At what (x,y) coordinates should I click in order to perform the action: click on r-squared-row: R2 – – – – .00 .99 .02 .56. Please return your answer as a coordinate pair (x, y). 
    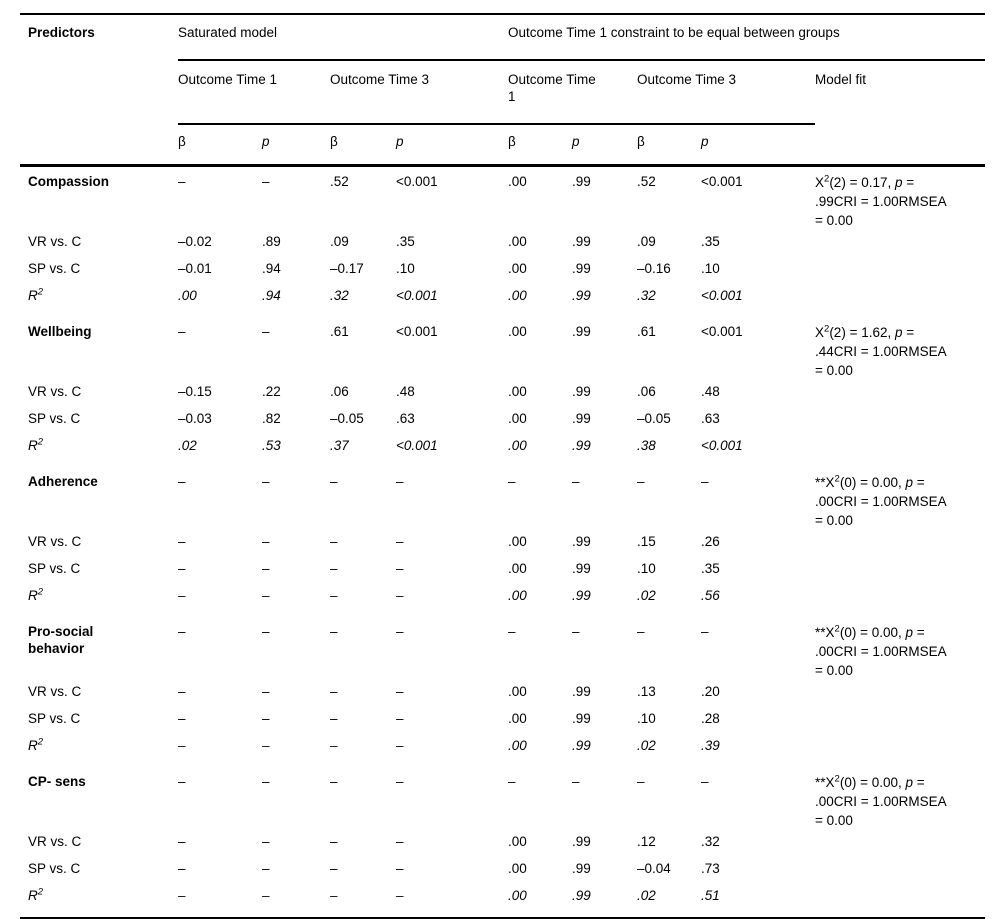
    Looking at the image, I should click on (502, 600).